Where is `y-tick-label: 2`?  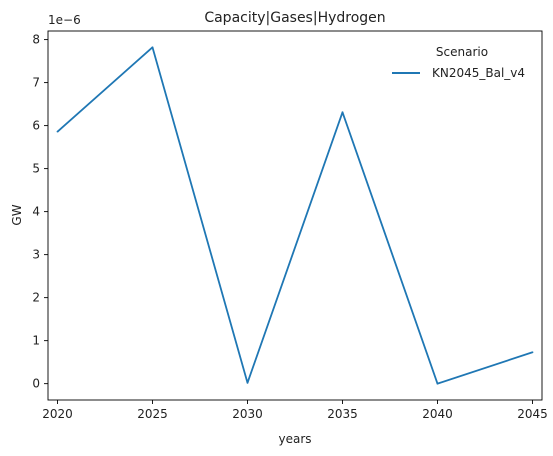 y-tick-label: 2 is located at coordinates (36, 298).